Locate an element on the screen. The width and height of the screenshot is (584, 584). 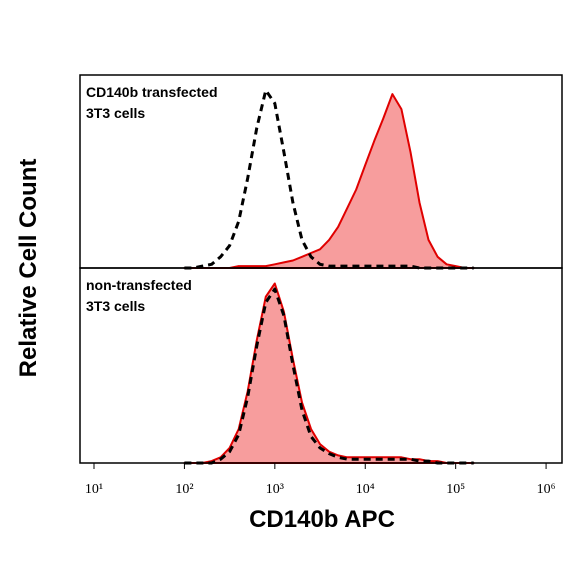
y-axis-label: Relative Cell Count is located at coordinates (28, 268).